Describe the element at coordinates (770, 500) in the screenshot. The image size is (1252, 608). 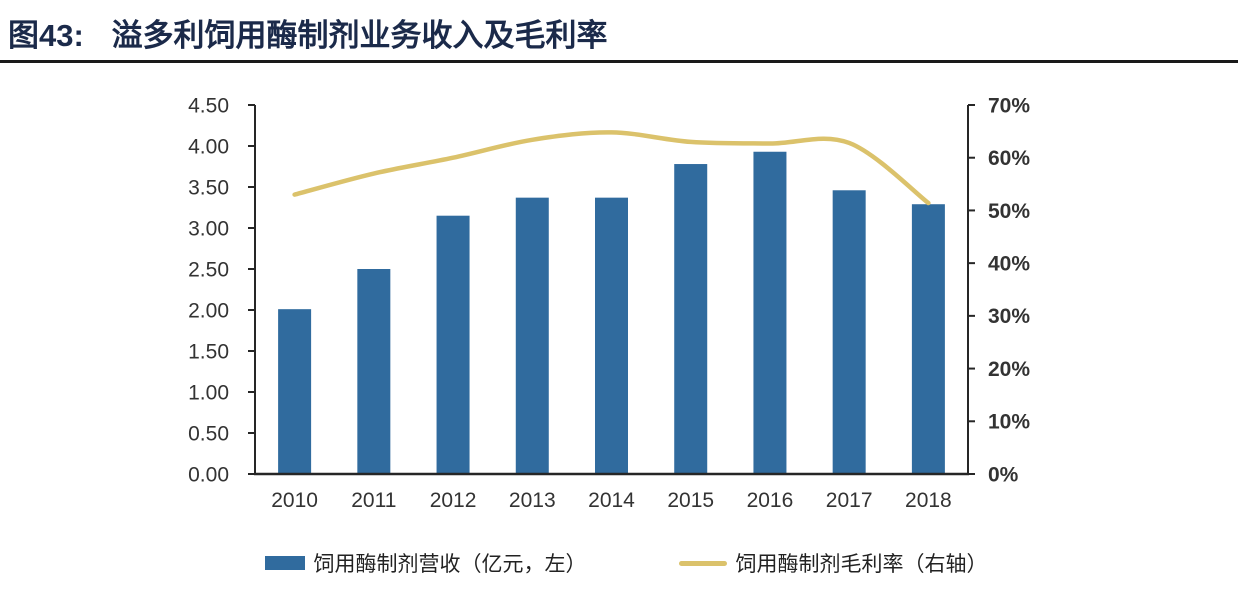
I see `x-label-2016: 2016` at that location.